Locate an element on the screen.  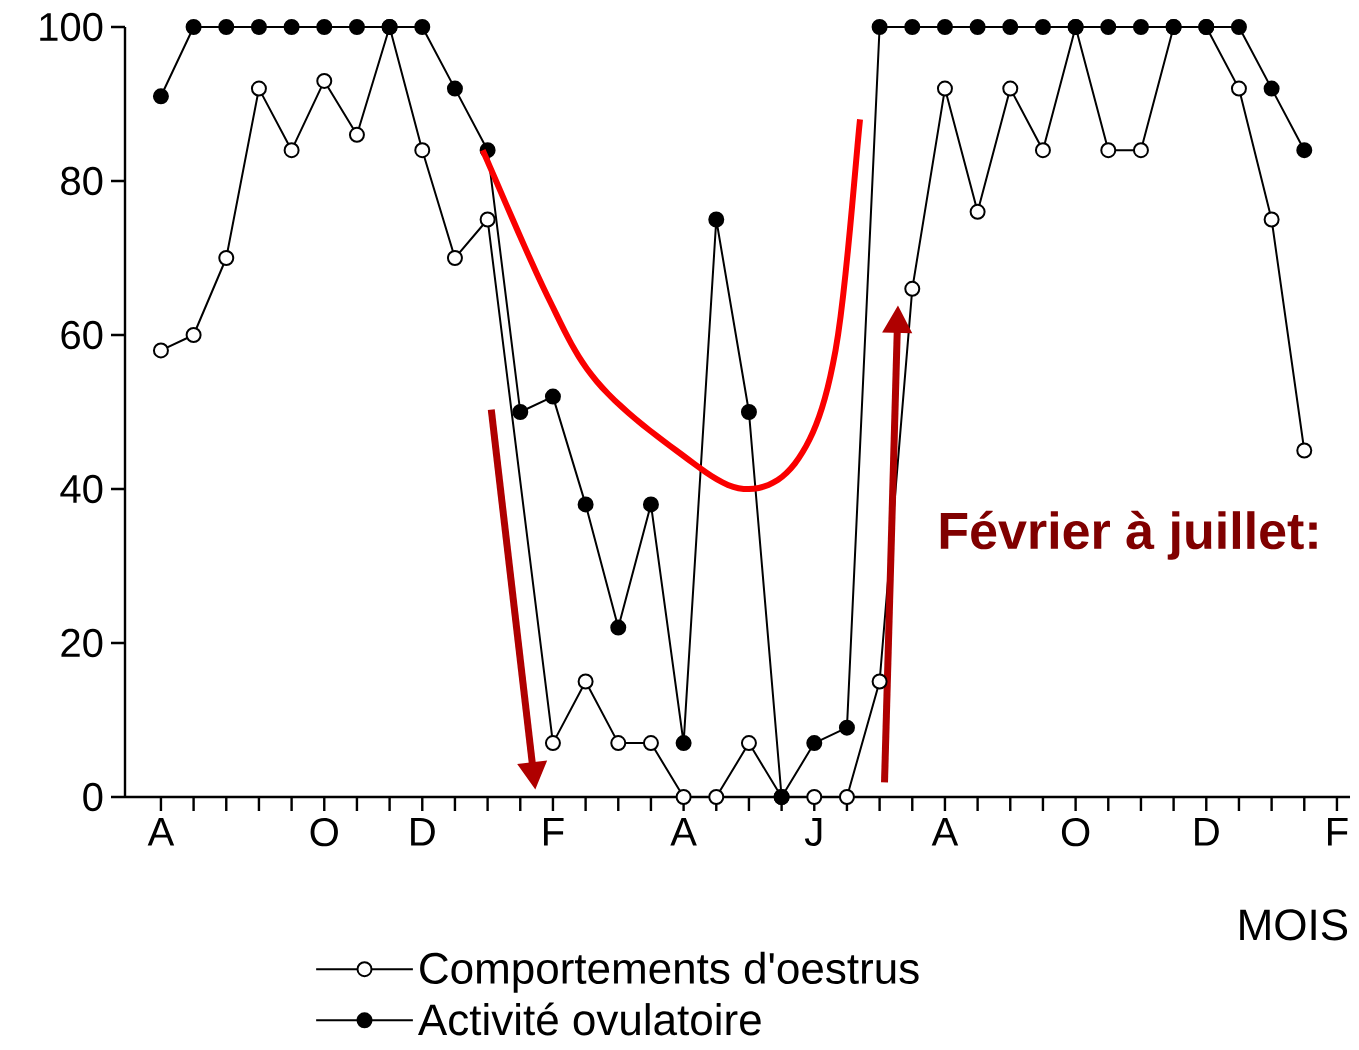
y-tick-label: 20 is located at coordinates (82, 643).